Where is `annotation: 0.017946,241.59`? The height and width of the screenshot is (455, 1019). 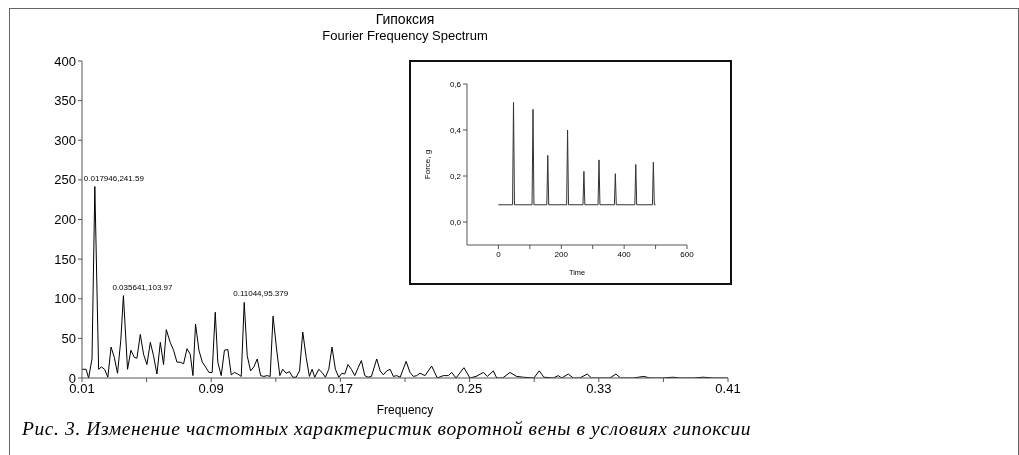
annotation: 0.017946,241.59 is located at coordinates (114, 178).